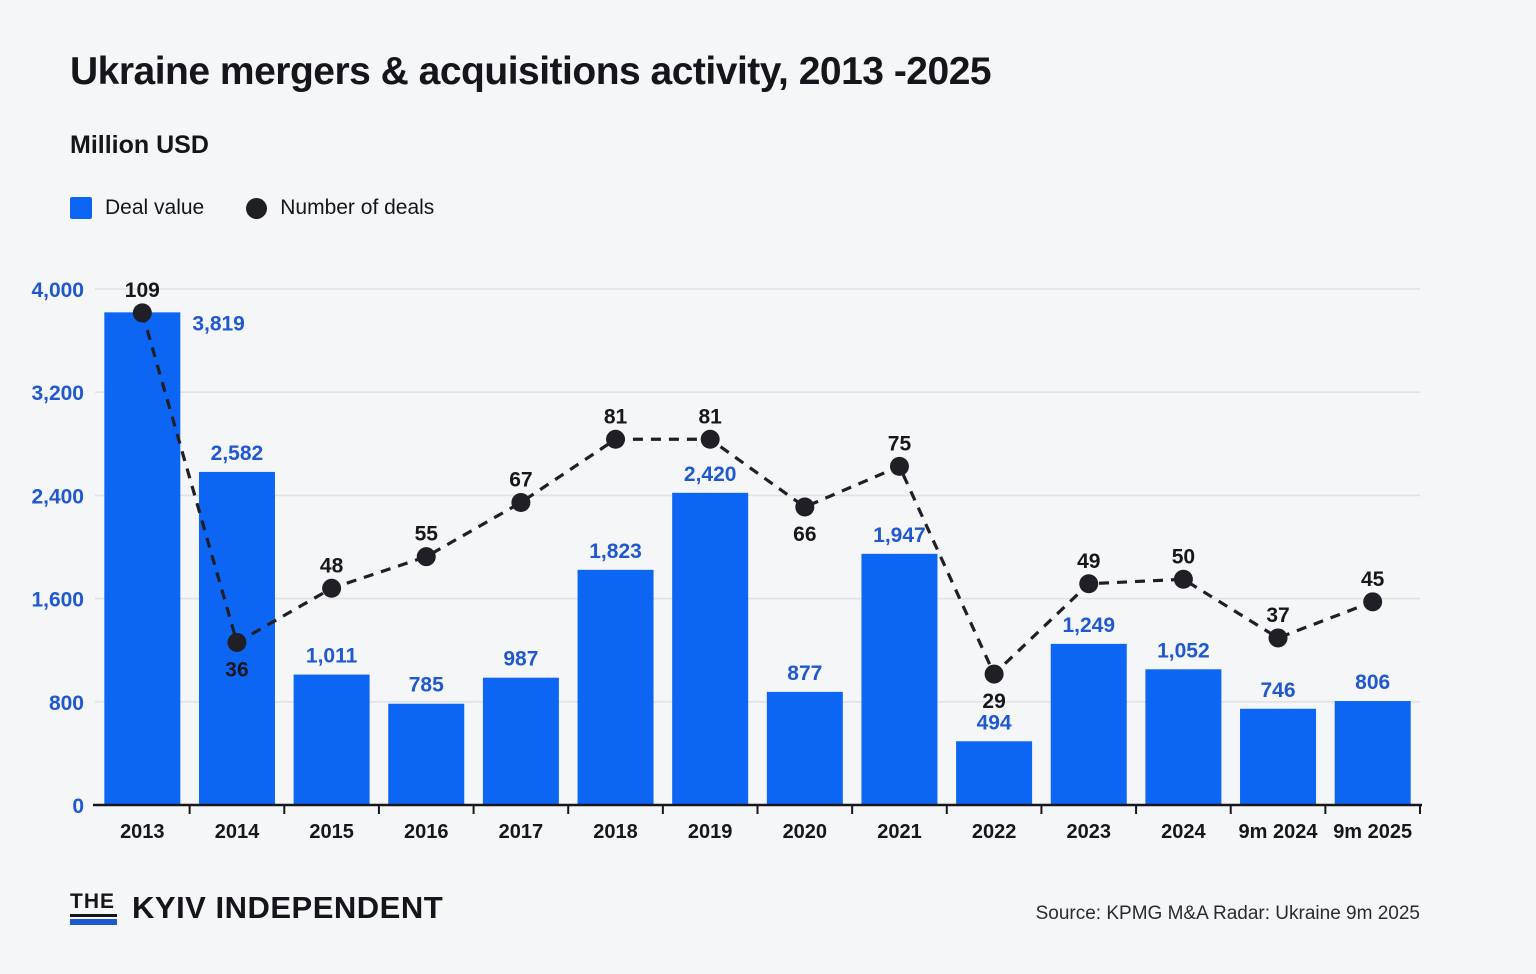 This screenshot has height=974, width=1536. What do you see at coordinates (57, 290) in the screenshot?
I see `y-axis-tick-label: 4,000` at bounding box center [57, 290].